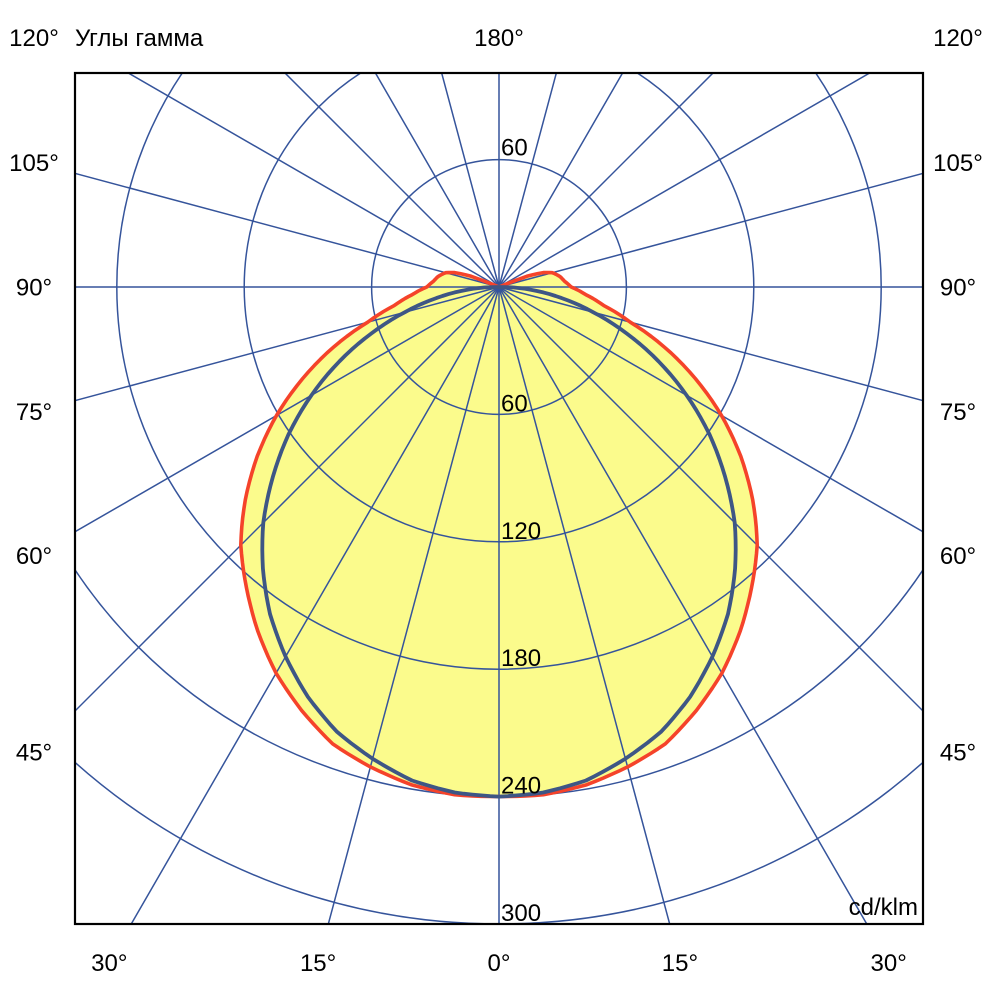 The image size is (1000, 1000). Describe the element at coordinates (514, 403) in the screenshot. I see `radial-tick-label-60: 60` at that location.